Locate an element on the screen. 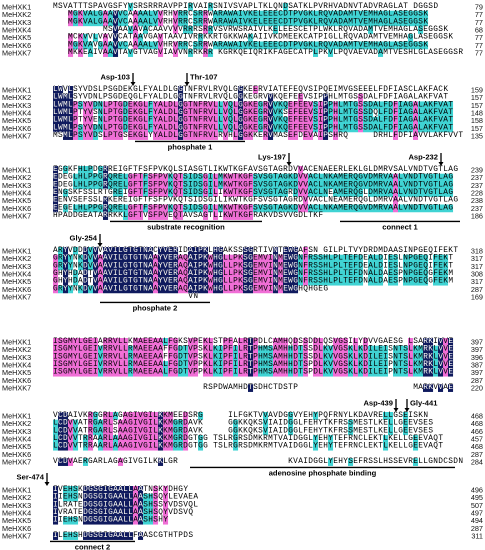 This screenshot has width=485, height=550. site-arrowhead is located at coordinates (289, 164).